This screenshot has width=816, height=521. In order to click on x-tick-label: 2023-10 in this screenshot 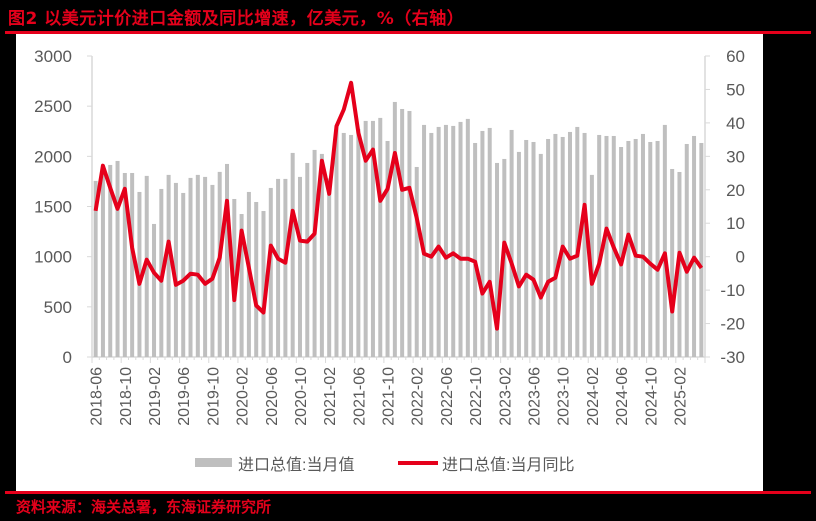, I will do `click(564, 396)`.